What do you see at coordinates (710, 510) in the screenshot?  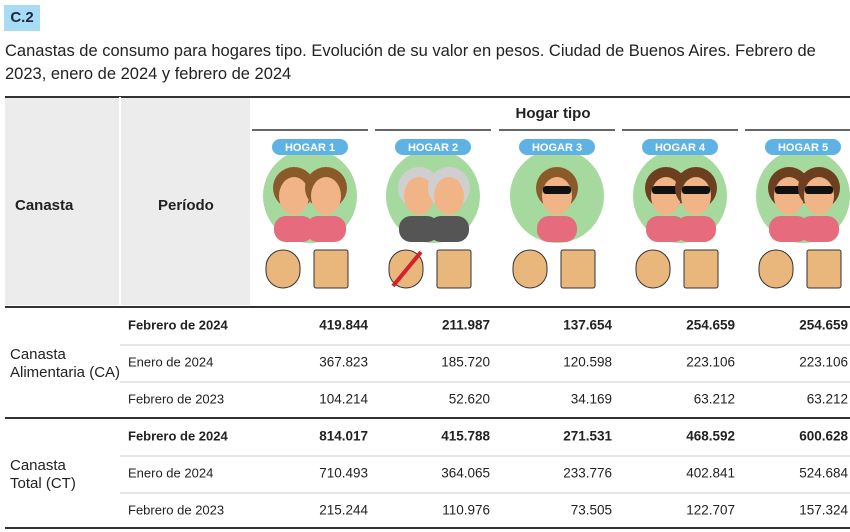 I see `cell-value: 122.707` at bounding box center [710, 510].